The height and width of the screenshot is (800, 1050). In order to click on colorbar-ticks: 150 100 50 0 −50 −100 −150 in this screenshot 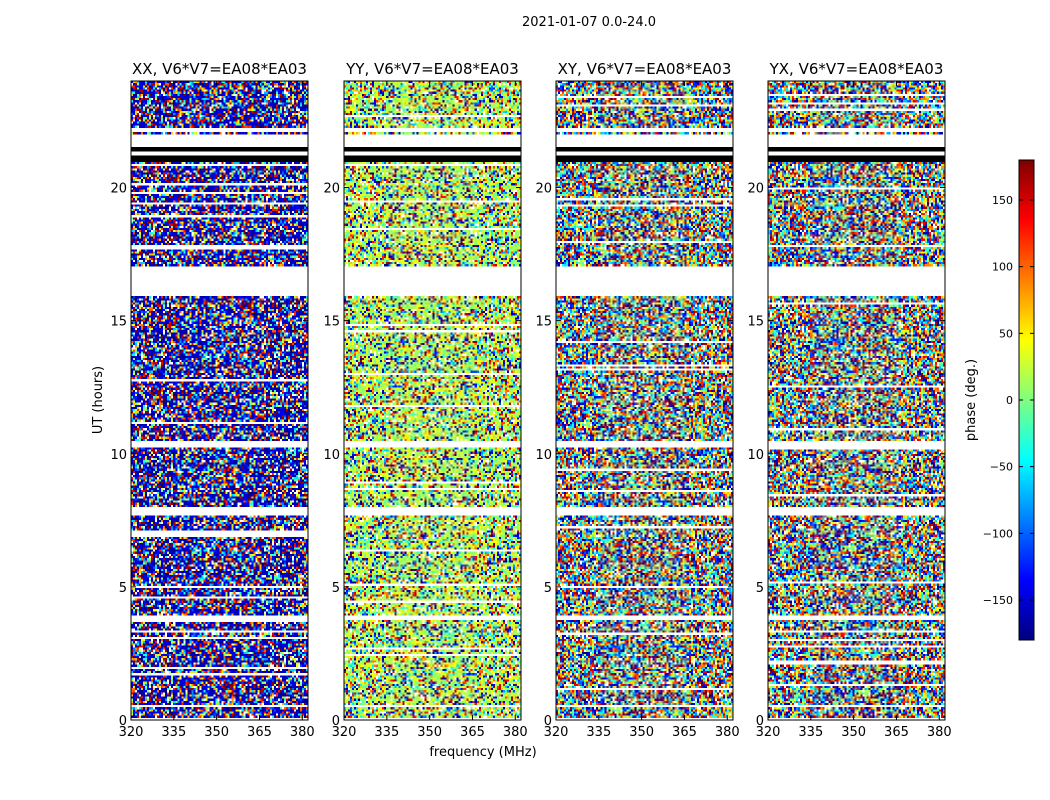, I will do `click(1008, 400)`.